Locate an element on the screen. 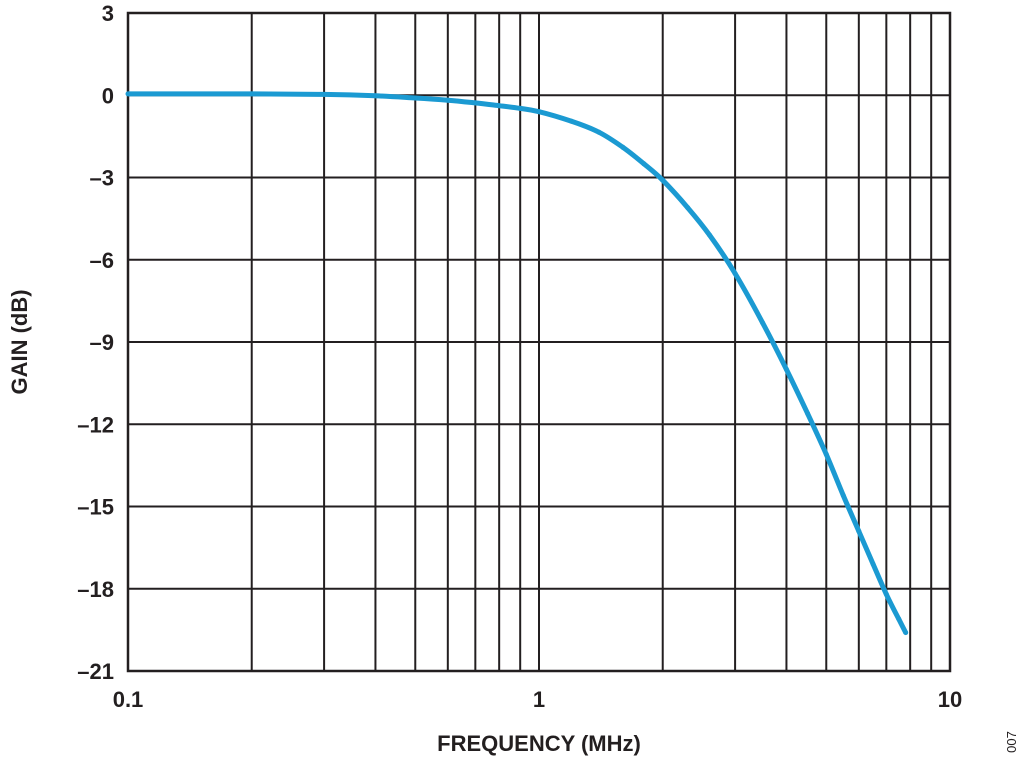  x-tick-labels: 0.1 1 10 is located at coordinates (538, 699).